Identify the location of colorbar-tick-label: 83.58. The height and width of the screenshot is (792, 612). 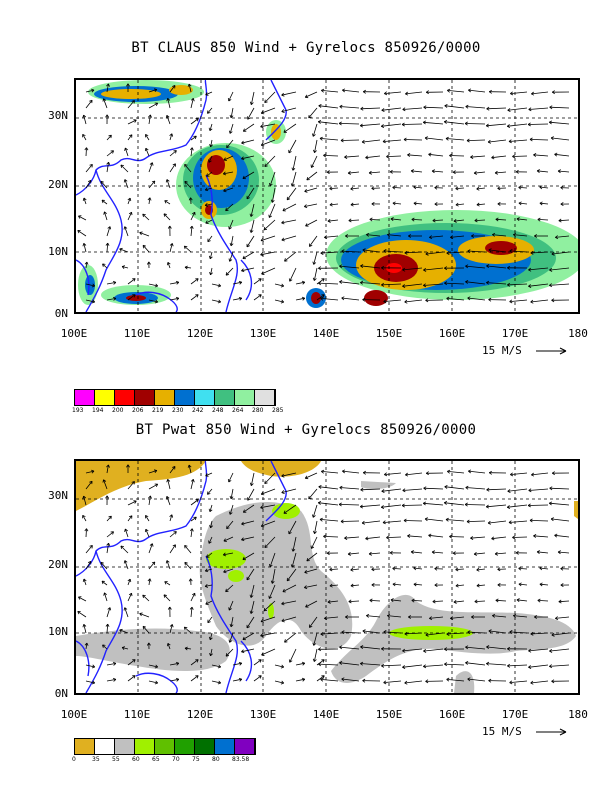
(241, 759).